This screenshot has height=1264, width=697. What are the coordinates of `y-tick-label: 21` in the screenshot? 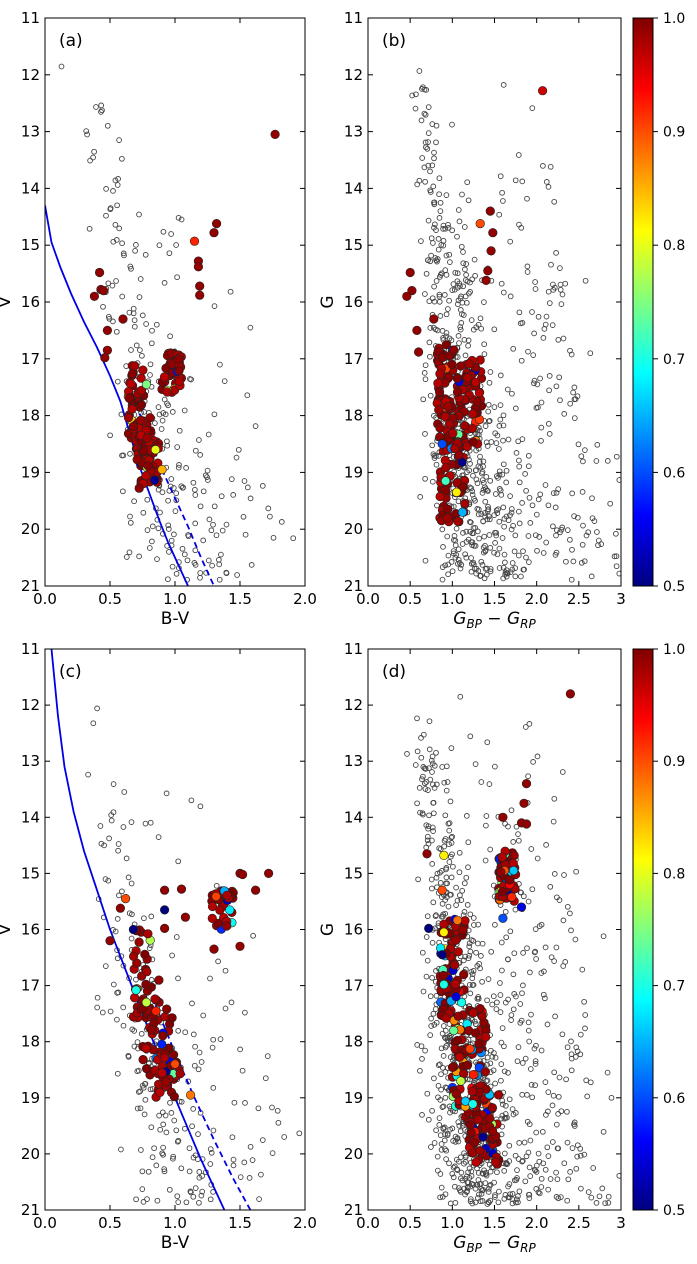 It's located at (353, 586).